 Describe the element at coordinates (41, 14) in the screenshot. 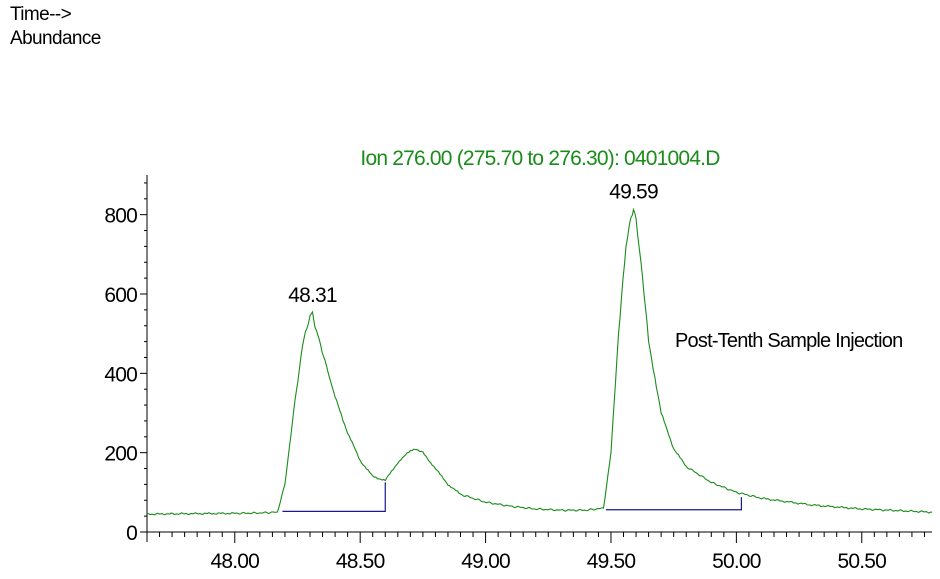

I see `x-axis-unit-label: Time-->` at that location.